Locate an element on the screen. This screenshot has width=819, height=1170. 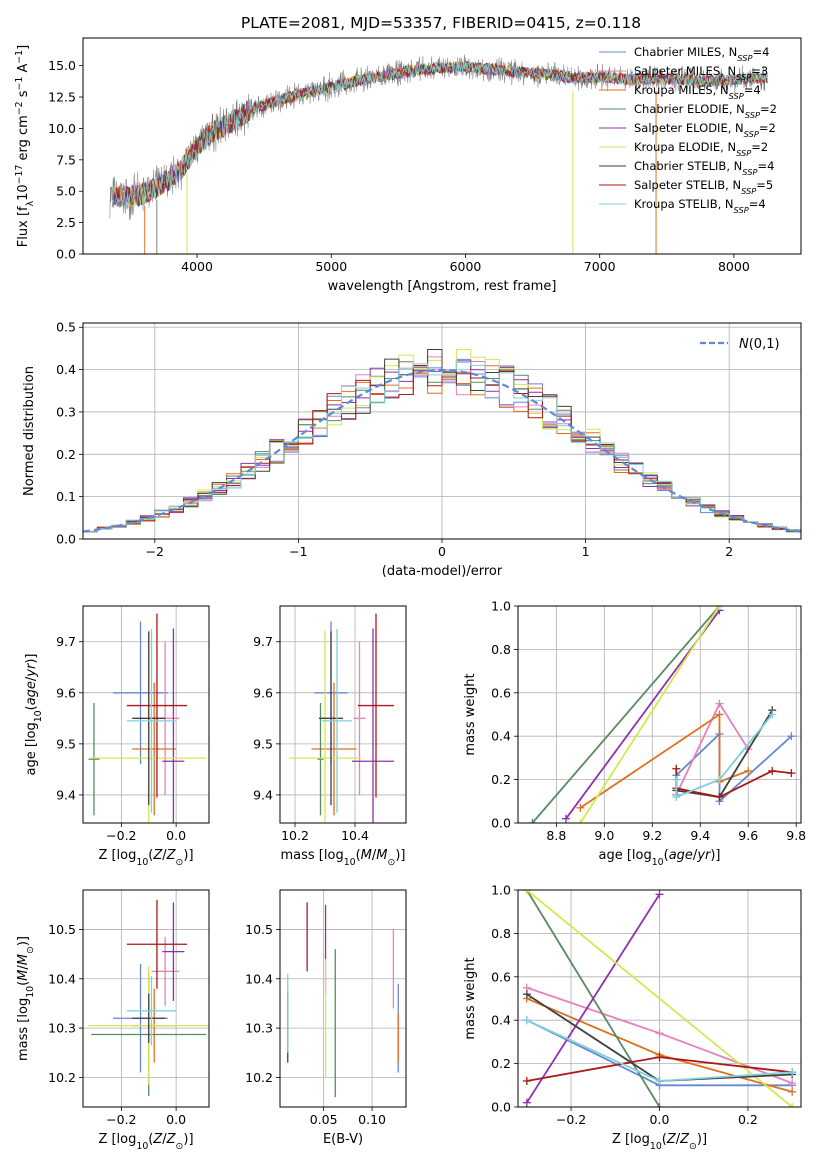
legend-entry: Chabrier STELIB, NSSP=4 is located at coordinates (704, 168).